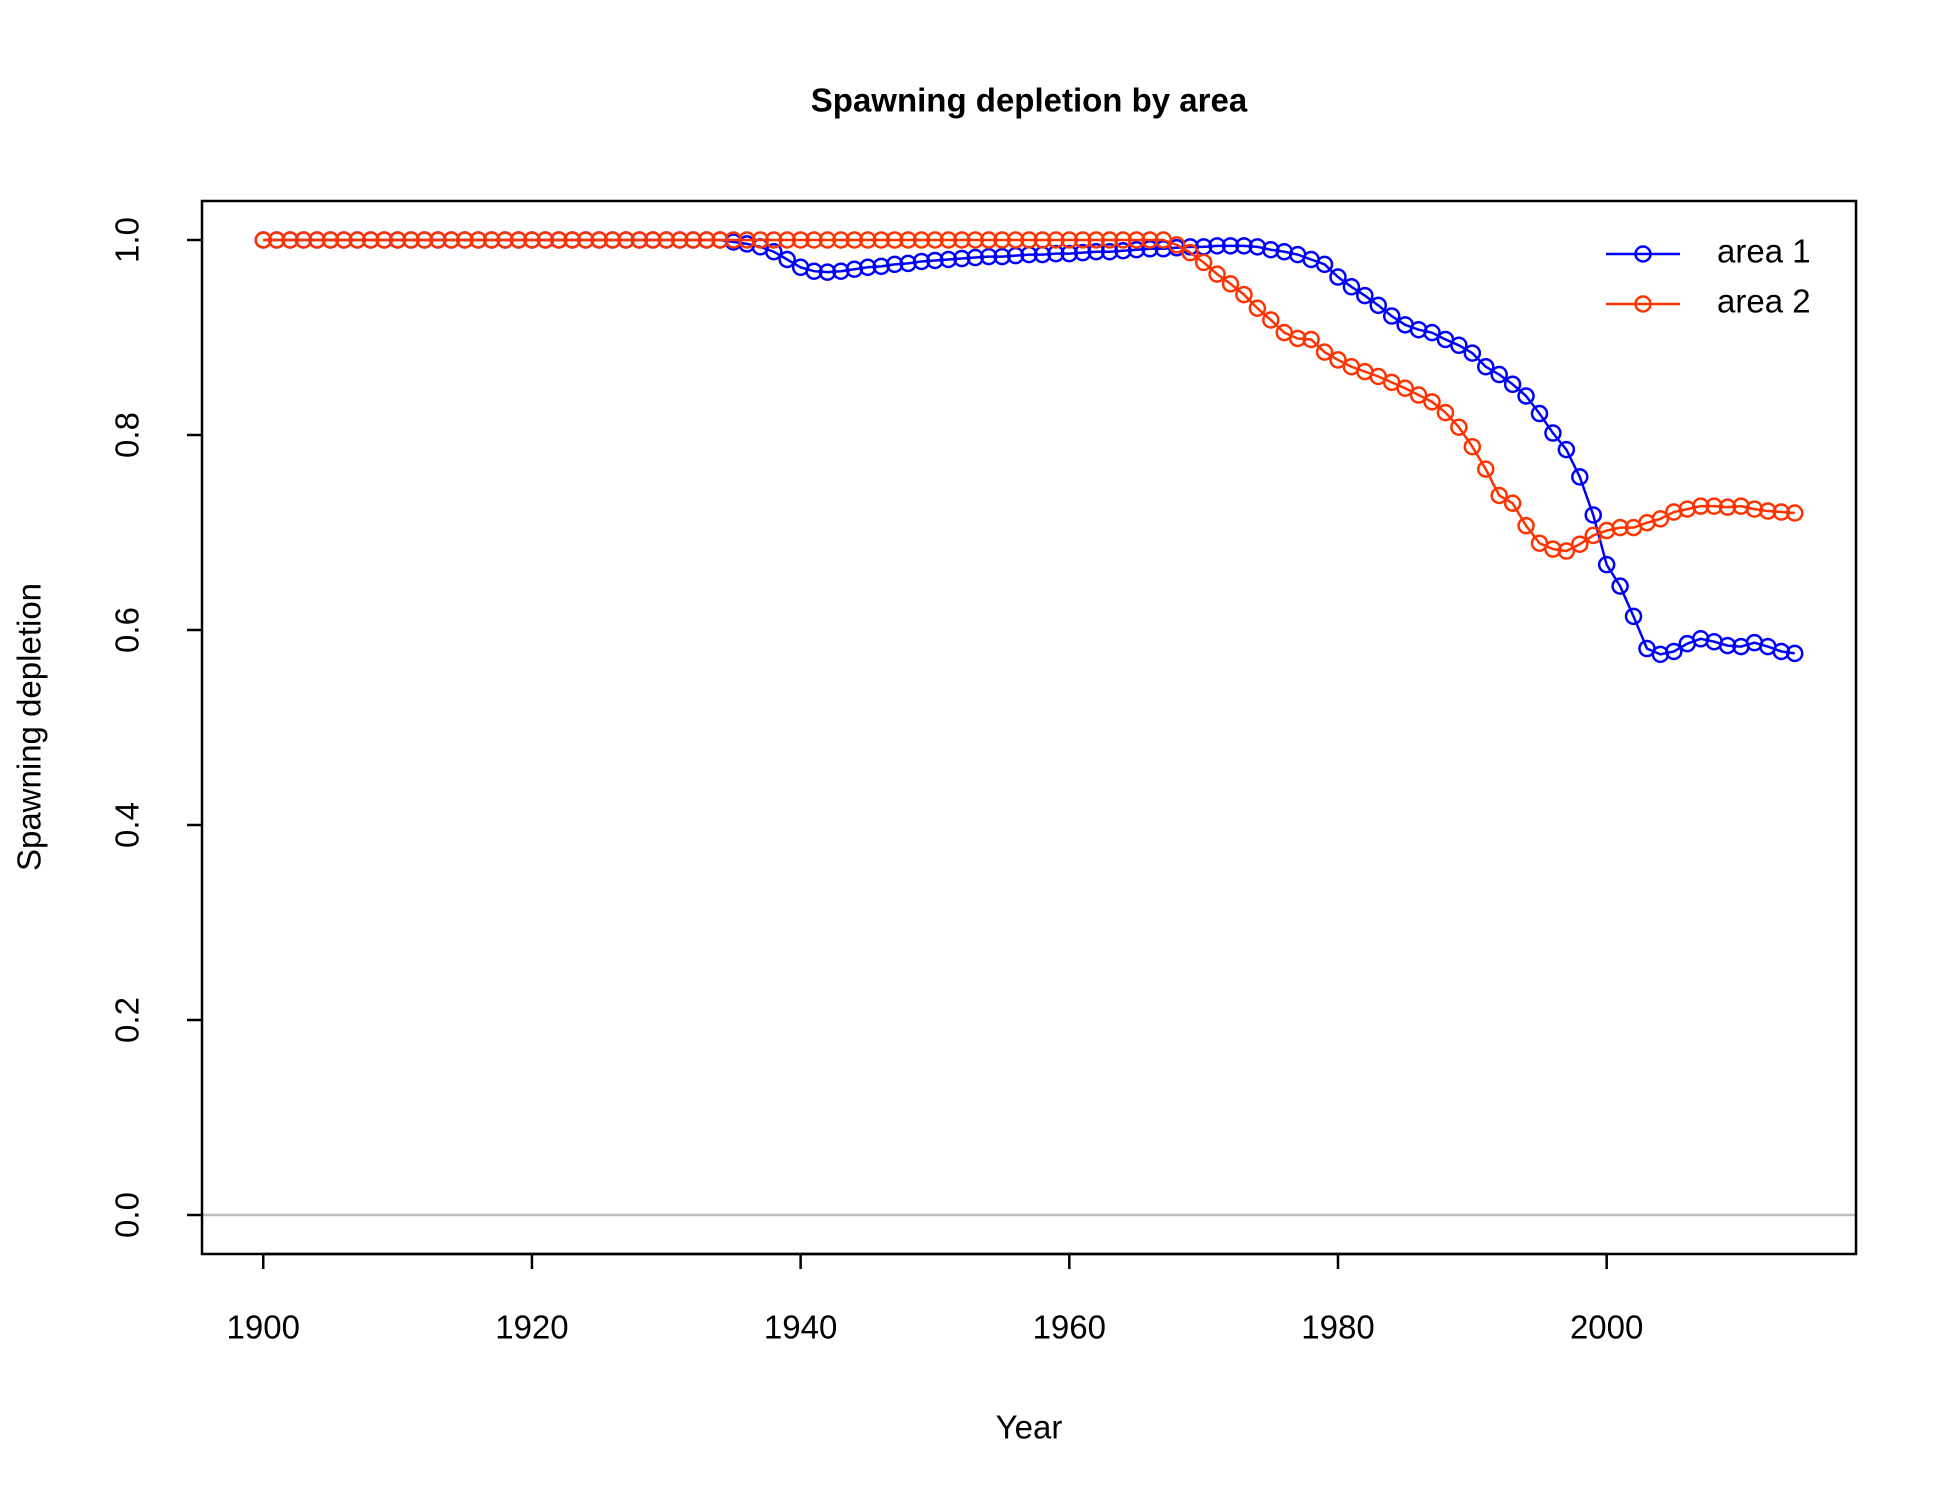 This screenshot has width=1950, height=1500. What do you see at coordinates (531, 1327) in the screenshot?
I see `x-tick-label: 1920` at bounding box center [531, 1327].